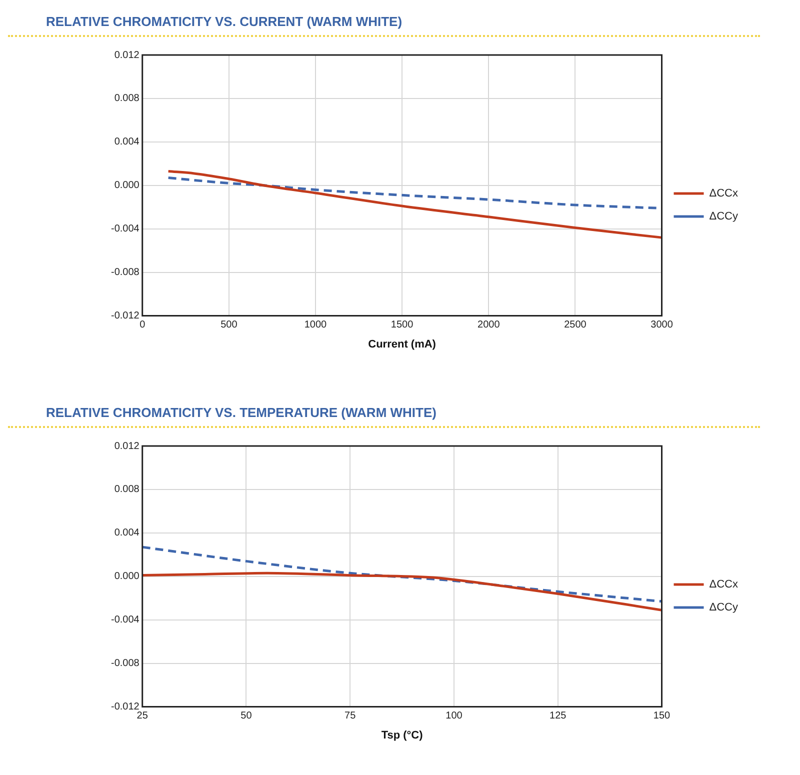 The width and height of the screenshot is (800, 775). What do you see at coordinates (489, 325) in the screenshot?
I see `x-tick-label: 2000` at bounding box center [489, 325].